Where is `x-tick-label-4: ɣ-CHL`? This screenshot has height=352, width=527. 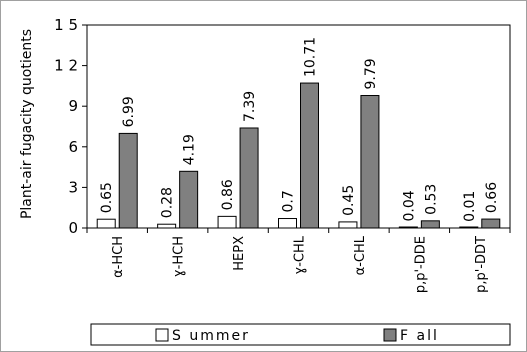 x-tick-label-4: ɣ-CHL is located at coordinates (300, 254).